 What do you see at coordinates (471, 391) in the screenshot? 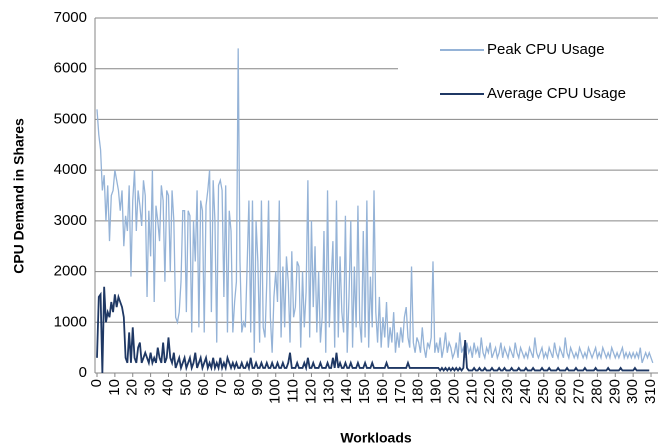
I see `x-tick-label: 210` at bounding box center [471, 391].